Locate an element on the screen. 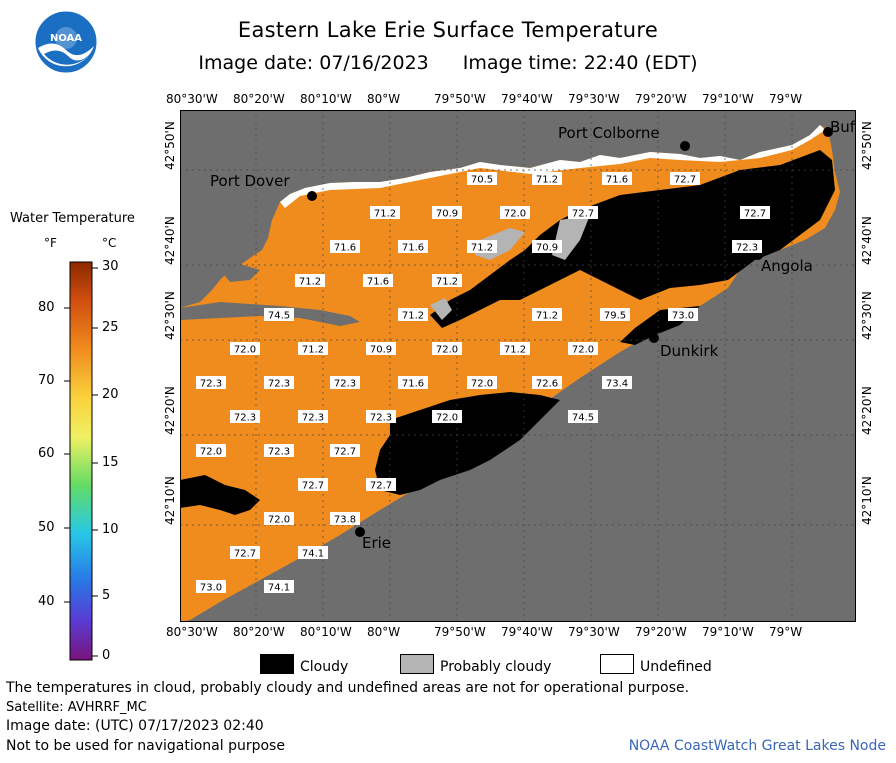 The image size is (896, 763). longitude-label: 79°40'W is located at coordinates (527, 99).